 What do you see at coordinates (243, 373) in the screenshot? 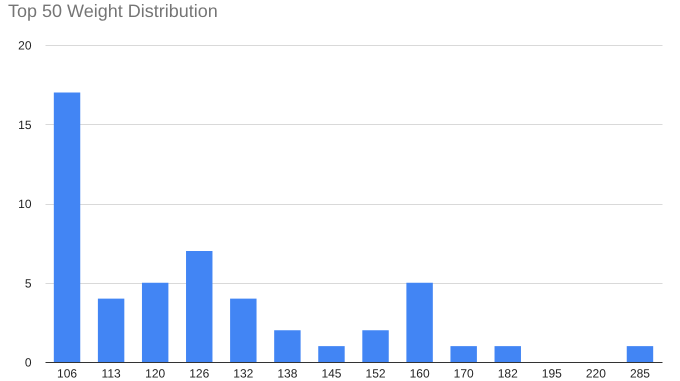
I see `x-tick-label: 132` at bounding box center [243, 373].